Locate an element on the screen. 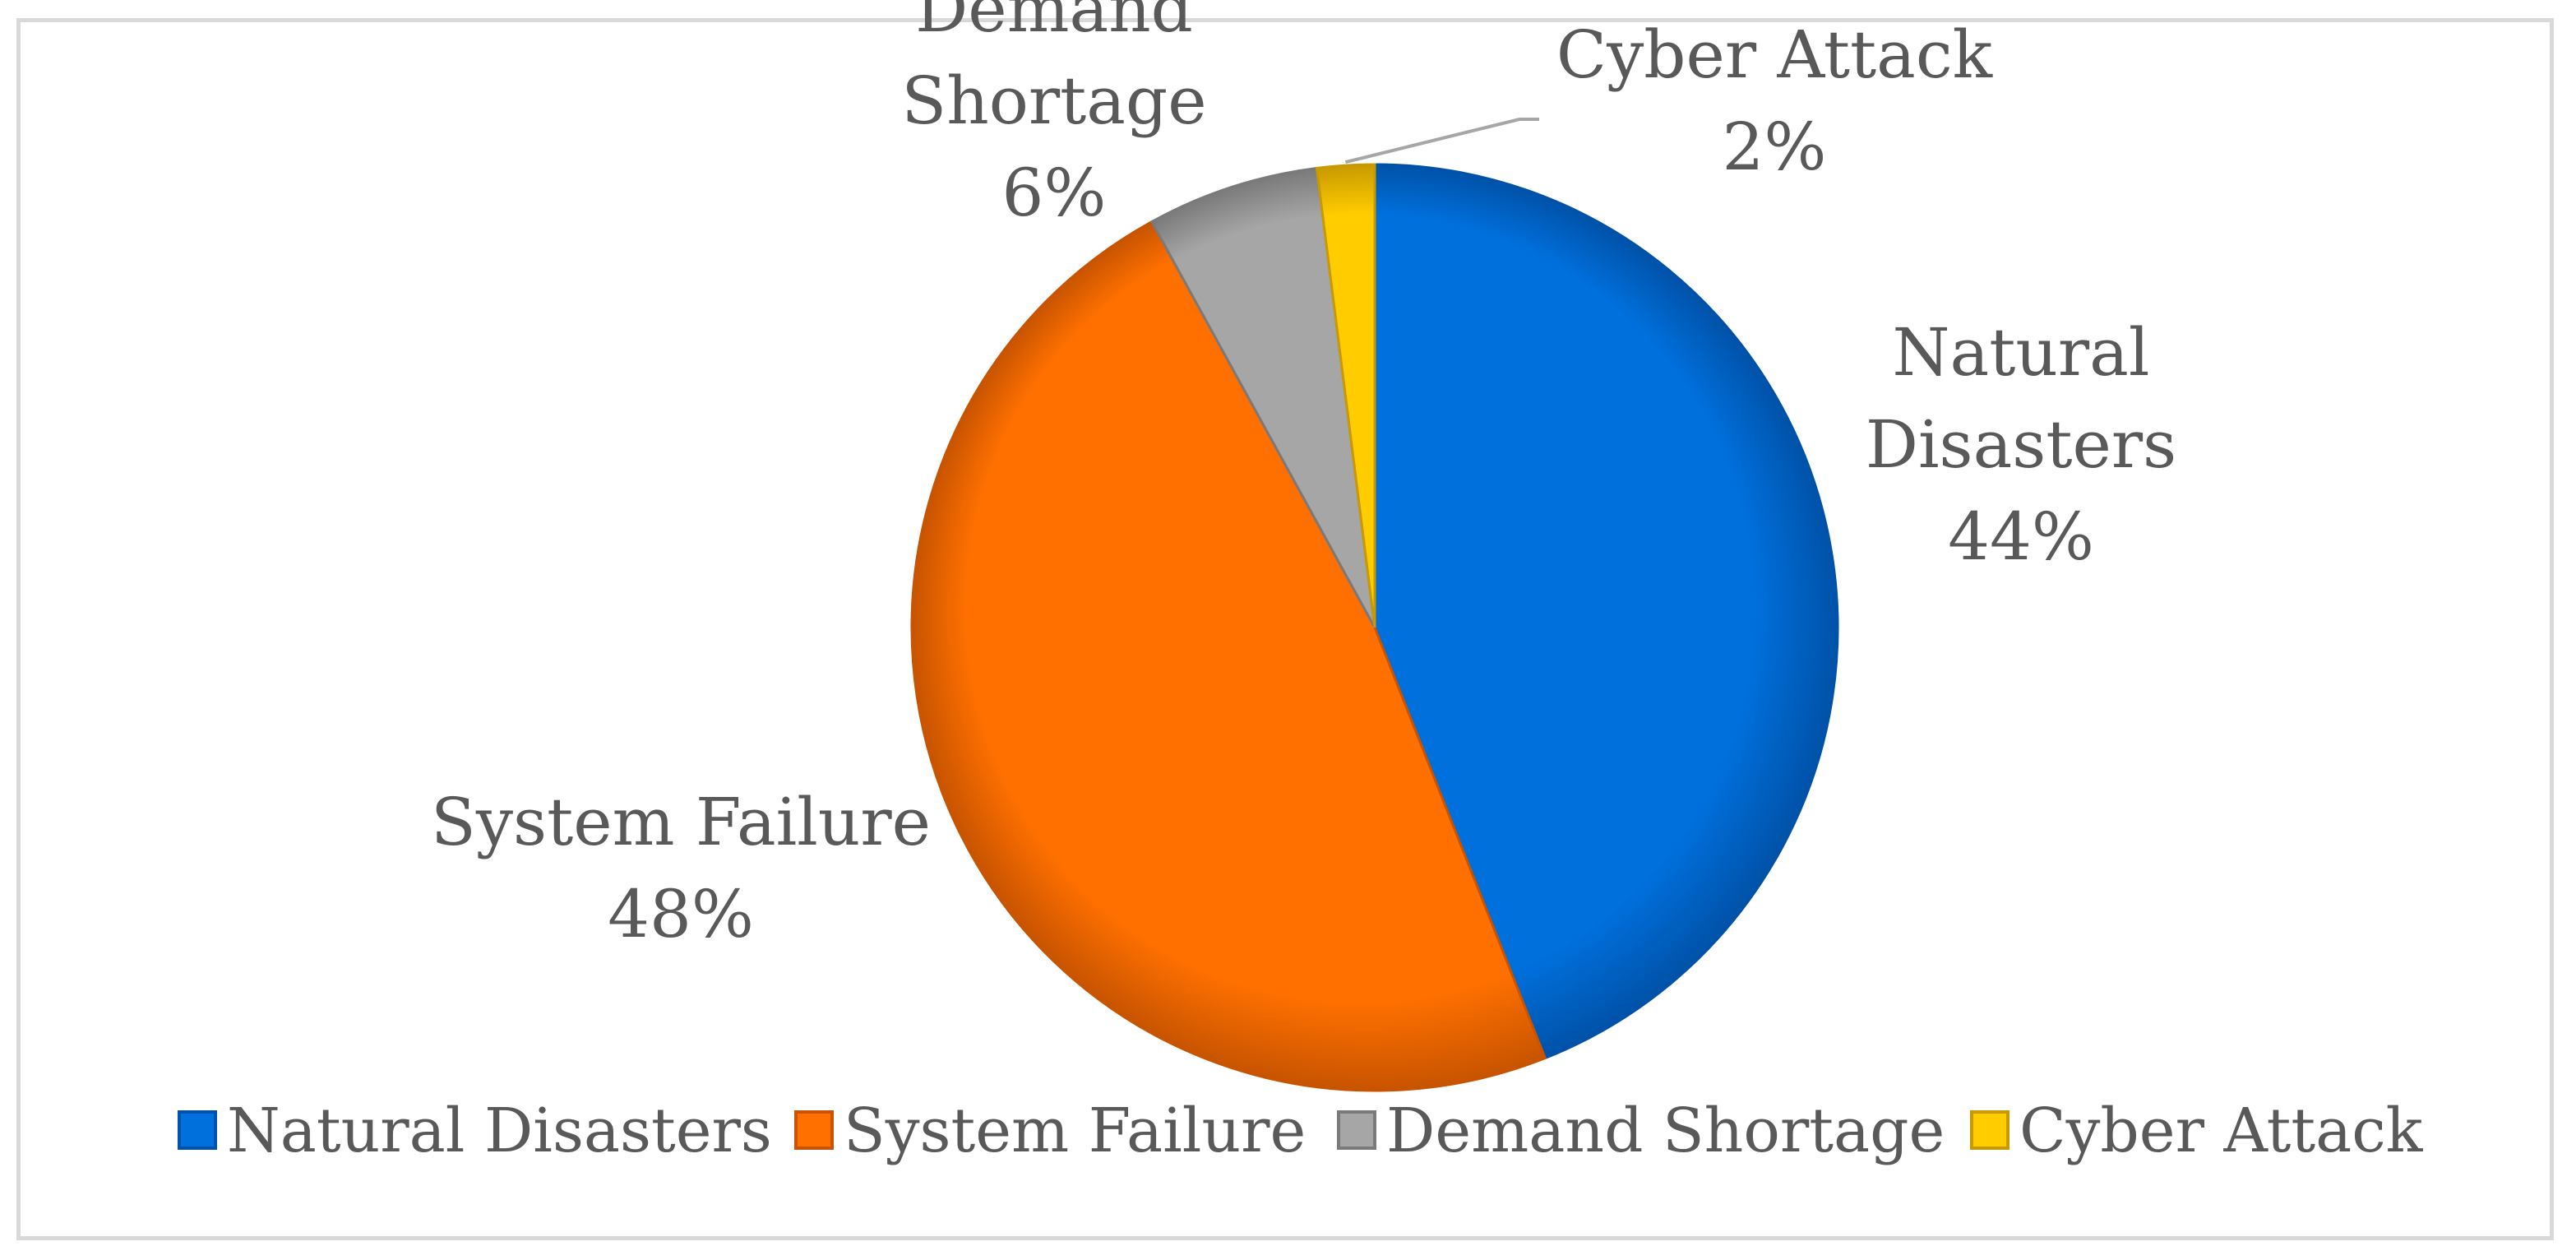  legend-label-cyber-attack: Cyber Attack is located at coordinates (2221, 1131).